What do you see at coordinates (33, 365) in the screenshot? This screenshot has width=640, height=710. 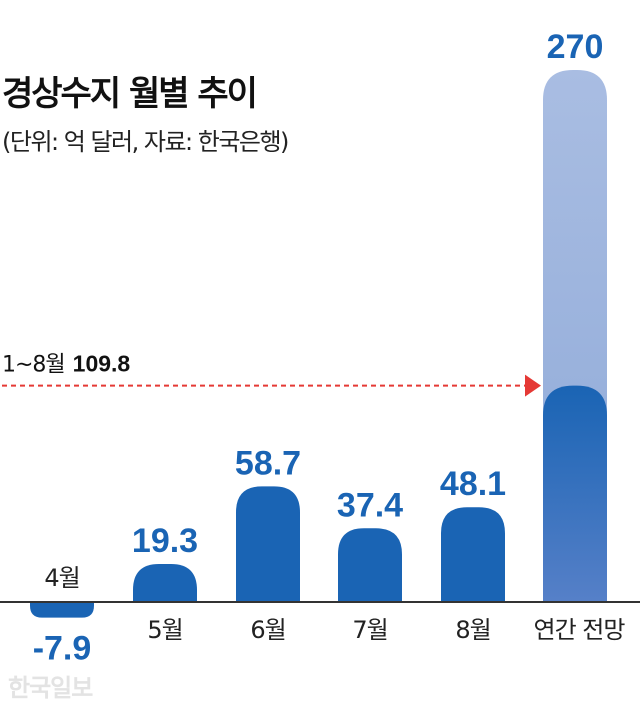 I see `cumulative-label: 1~8월` at bounding box center [33, 365].